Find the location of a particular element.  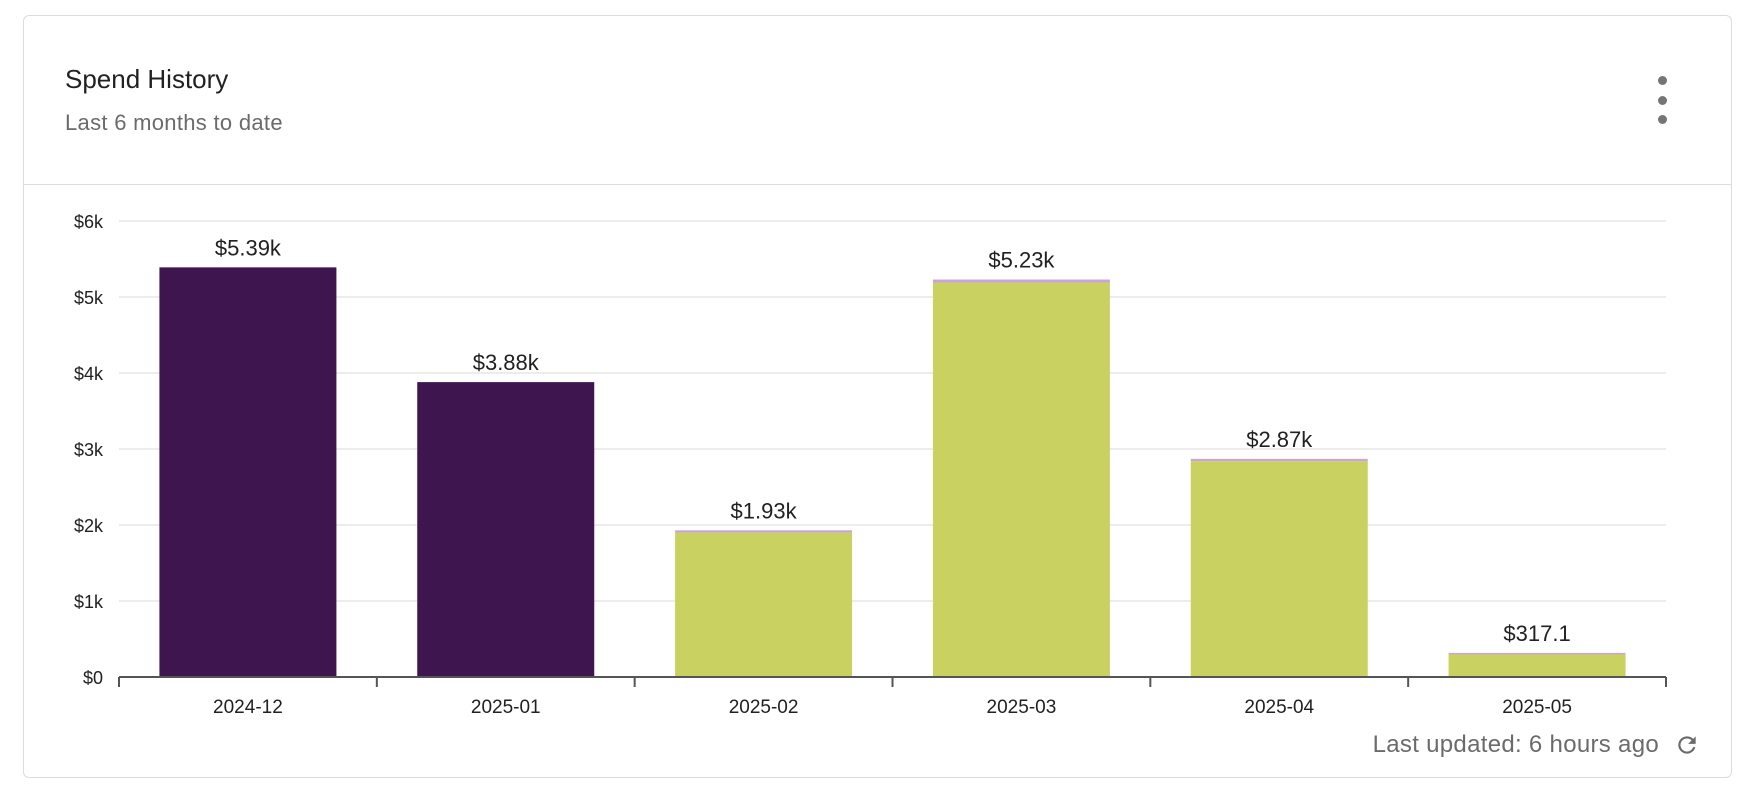

x-tick-label: 2024-12 is located at coordinates (248, 706).